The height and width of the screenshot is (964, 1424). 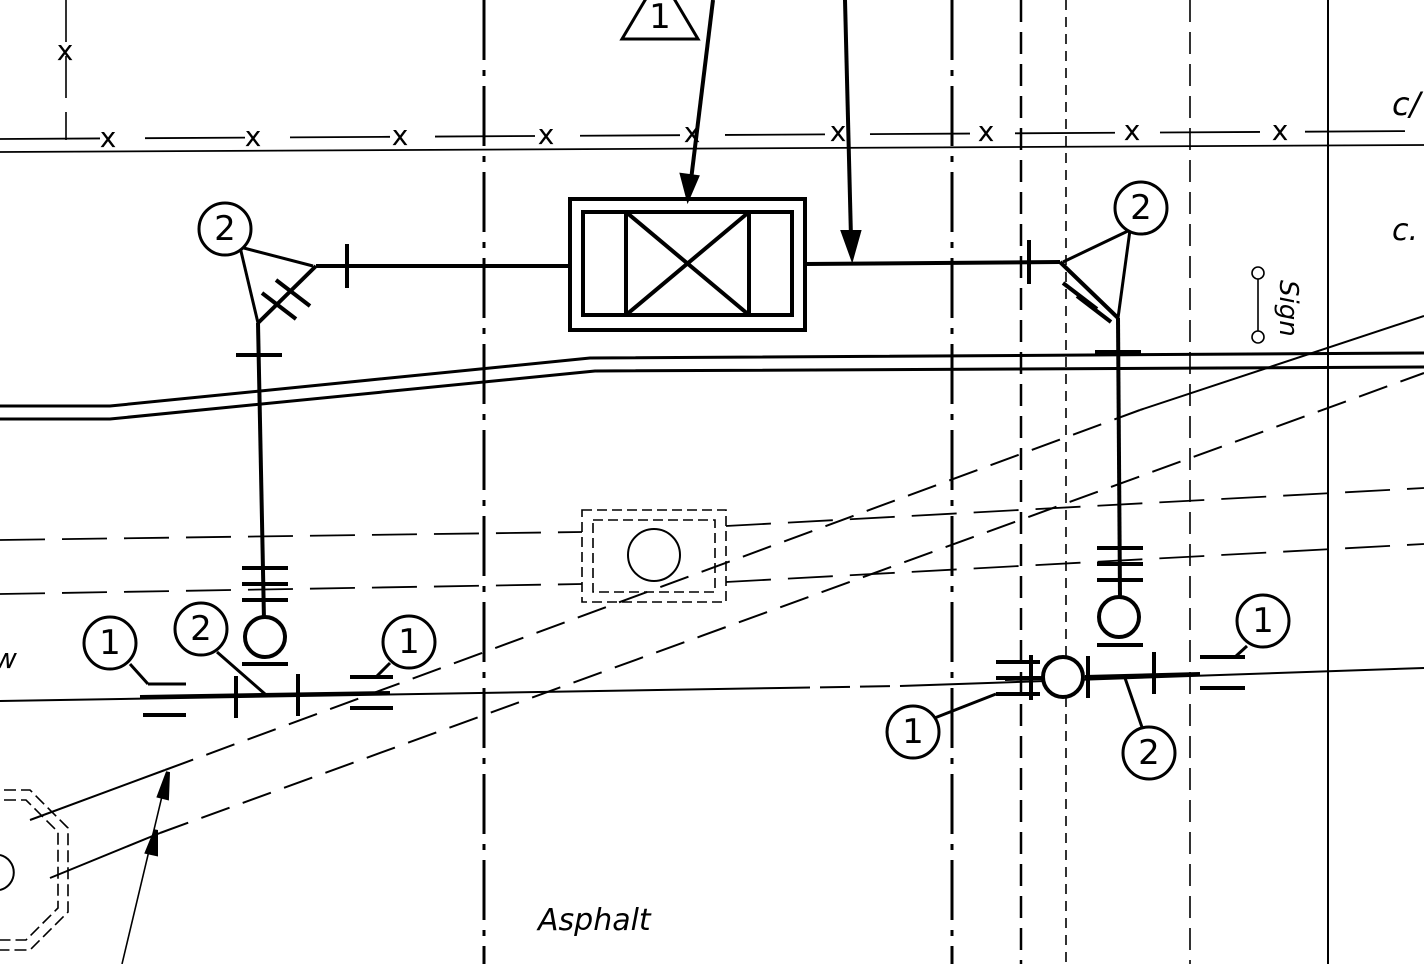 I want to click on manhole, so click(x=654, y=556).